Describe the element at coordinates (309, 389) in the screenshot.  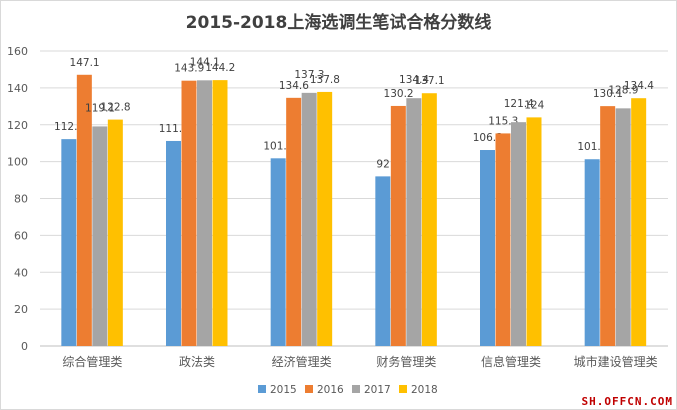
I see `legend-swatch-2016` at that location.